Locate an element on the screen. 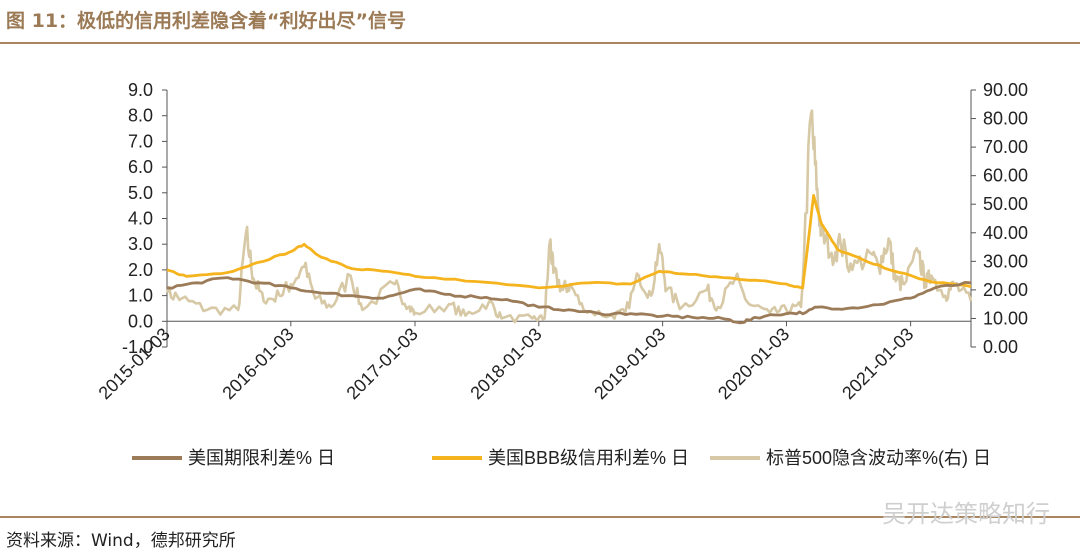 This screenshot has height=560, width=1080. x-tick-label: 2020-01-03 is located at coordinates (753, 363).